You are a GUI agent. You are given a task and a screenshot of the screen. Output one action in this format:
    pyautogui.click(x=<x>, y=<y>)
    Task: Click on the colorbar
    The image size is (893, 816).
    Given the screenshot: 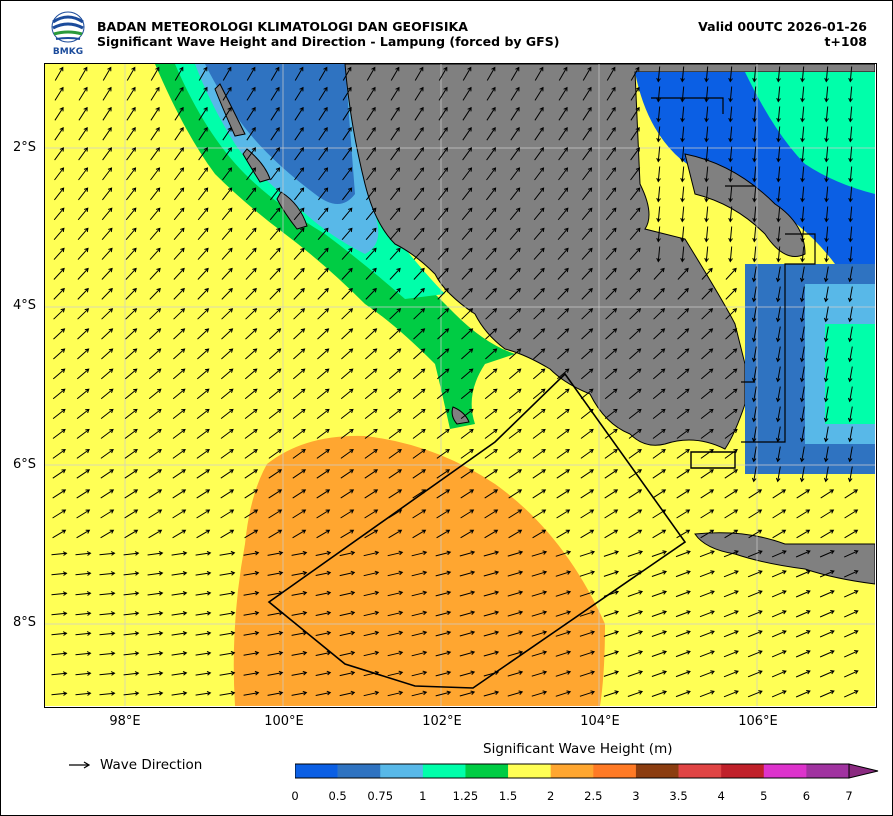 What is the action you would take?
    pyautogui.click(x=587, y=771)
    